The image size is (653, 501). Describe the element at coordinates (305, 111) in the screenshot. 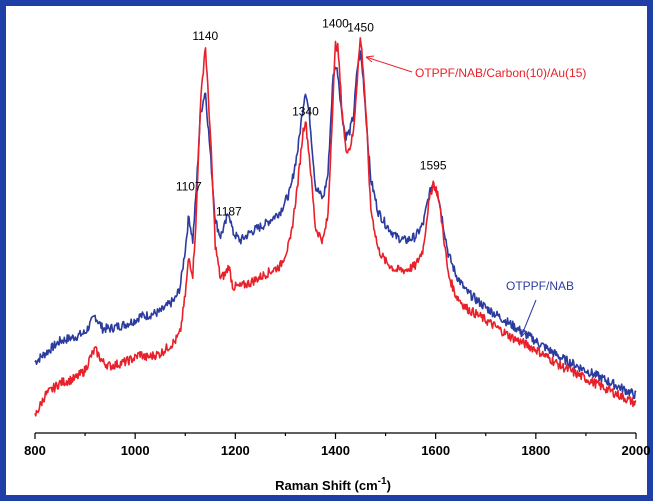

I see `peak-label-1340: 1340` at that location.